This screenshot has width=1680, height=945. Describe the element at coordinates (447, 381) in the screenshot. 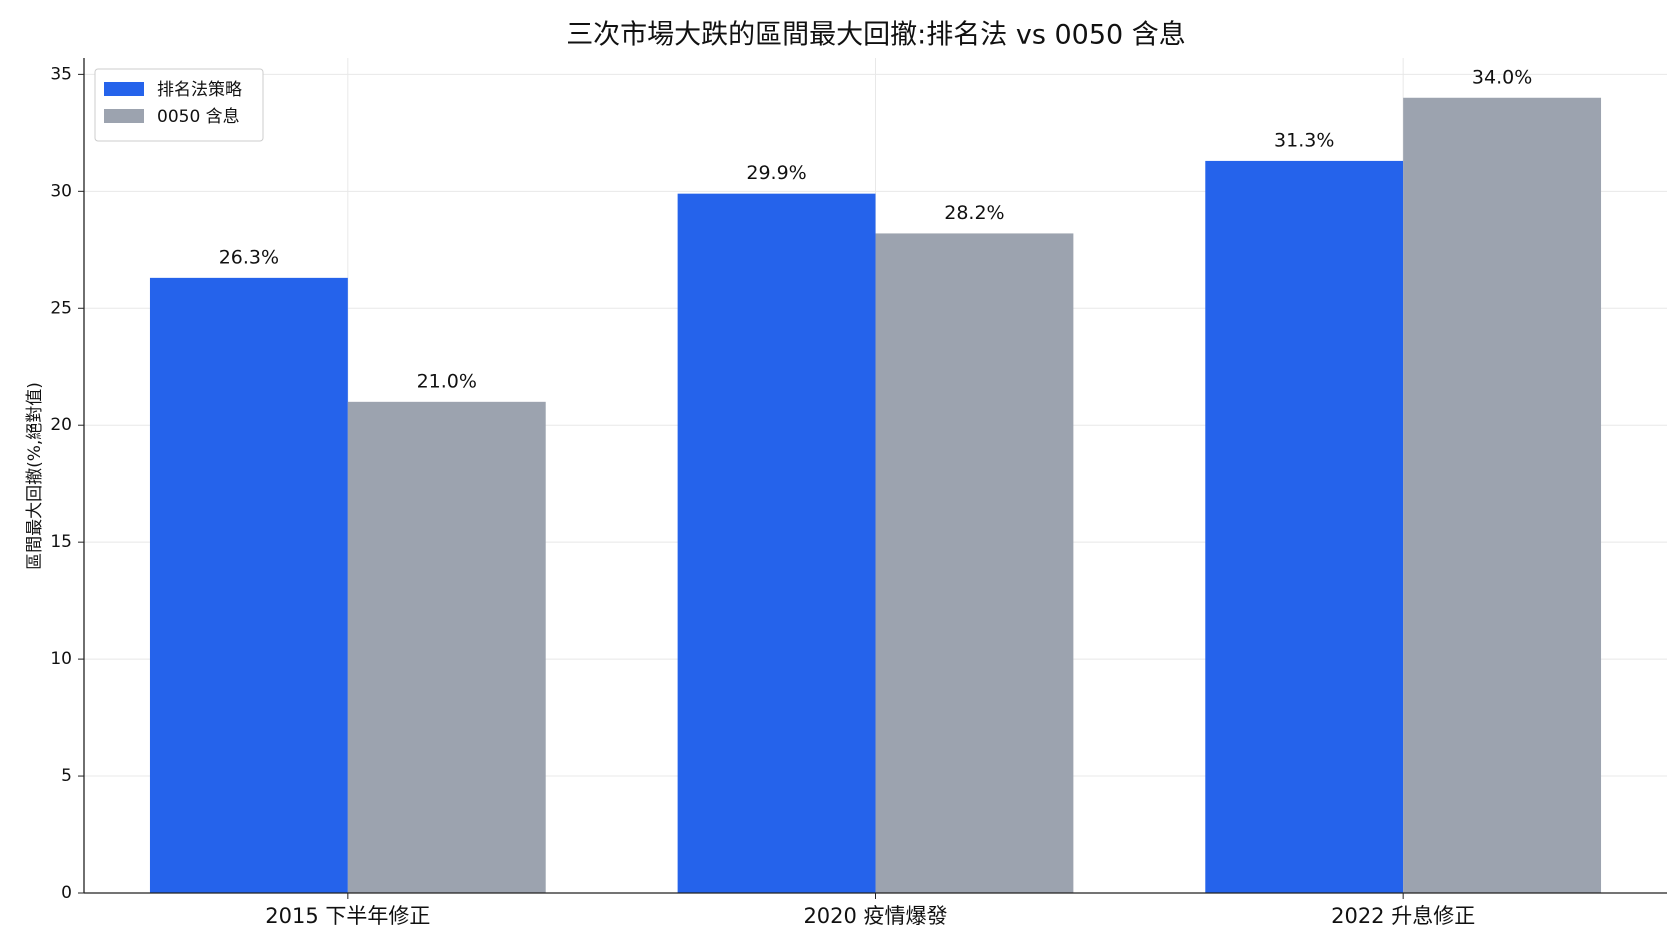

I see `value-label: 21.0%` at that location.